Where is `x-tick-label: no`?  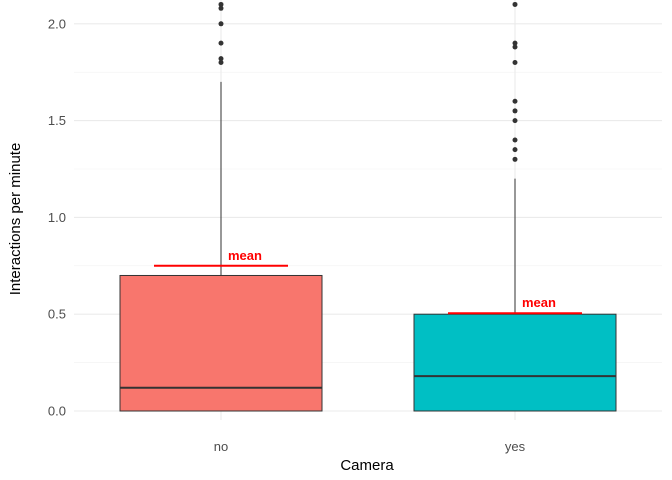
x-tick-label: no is located at coordinates (221, 446).